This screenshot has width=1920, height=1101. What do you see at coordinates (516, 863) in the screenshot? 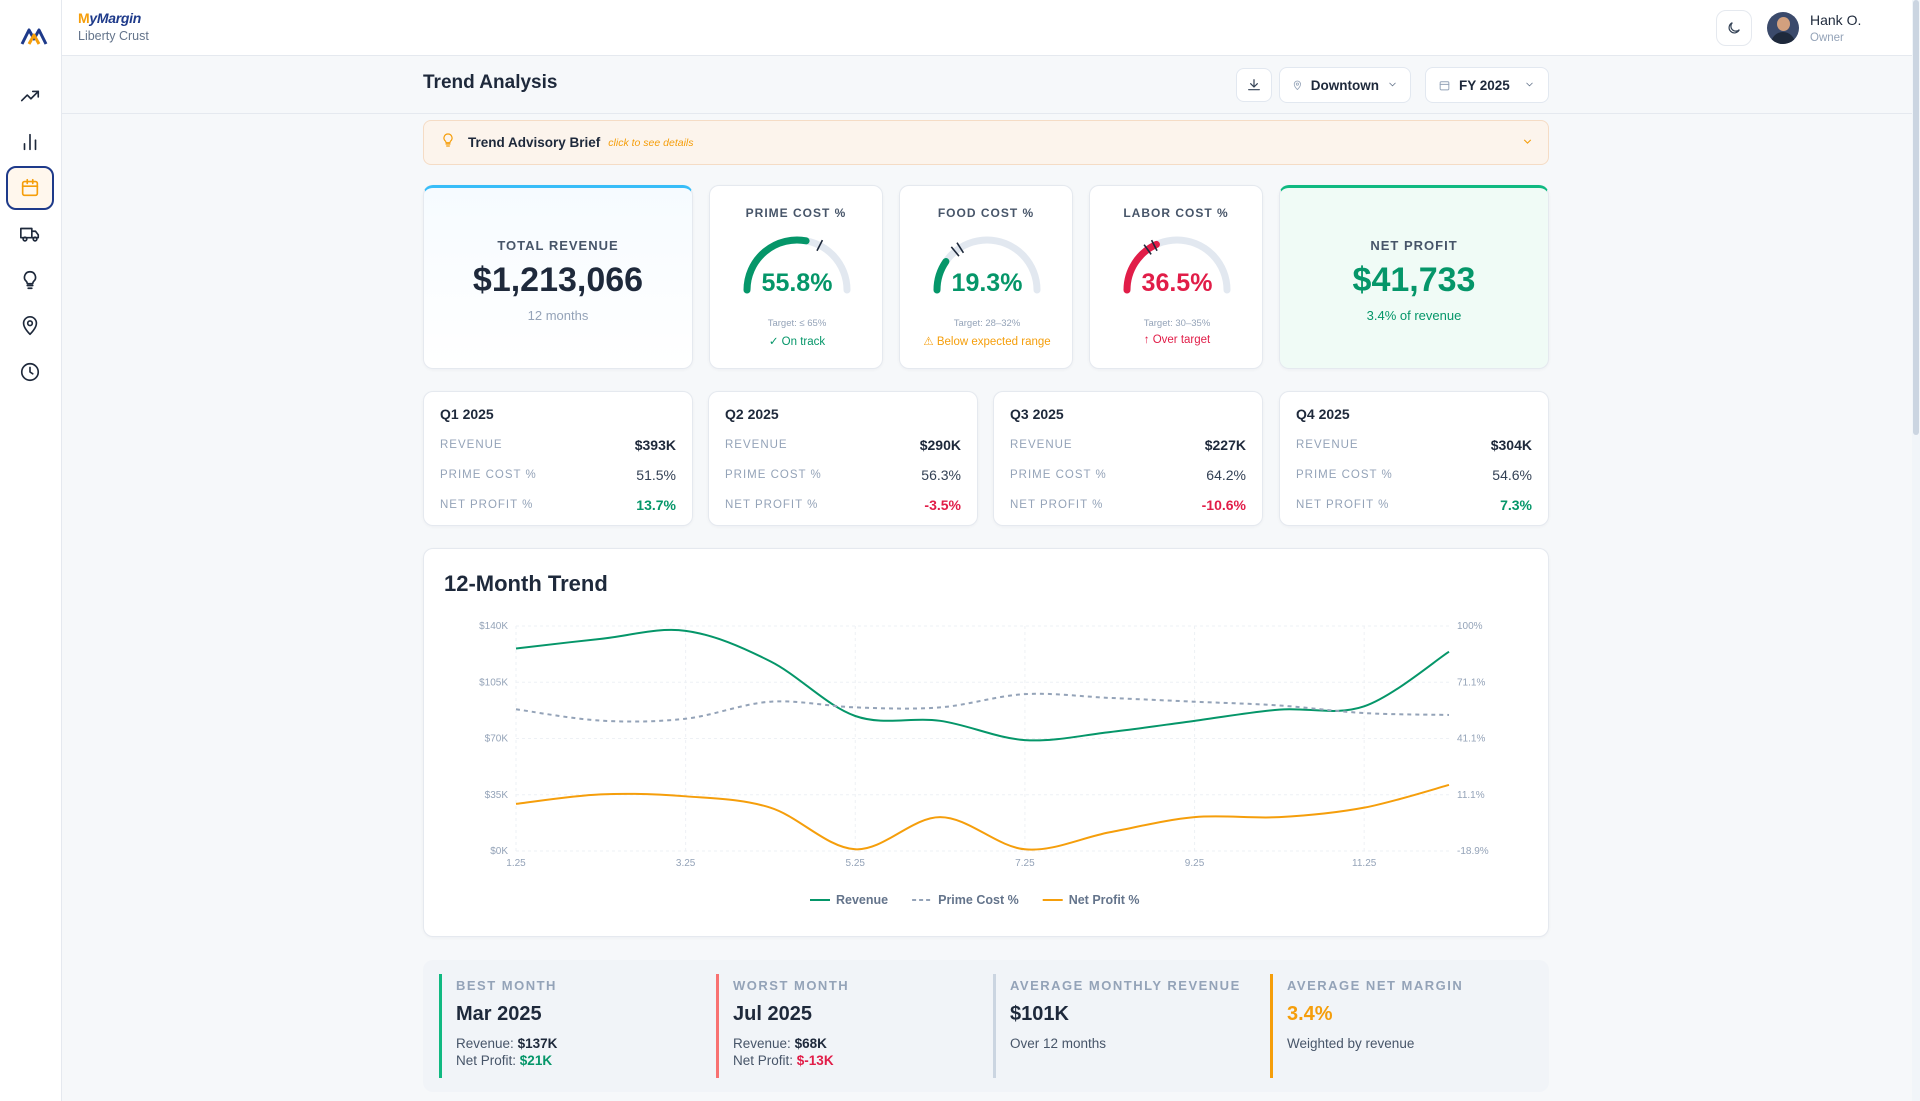
I see `x-tick-label: 1.25` at bounding box center [516, 863].